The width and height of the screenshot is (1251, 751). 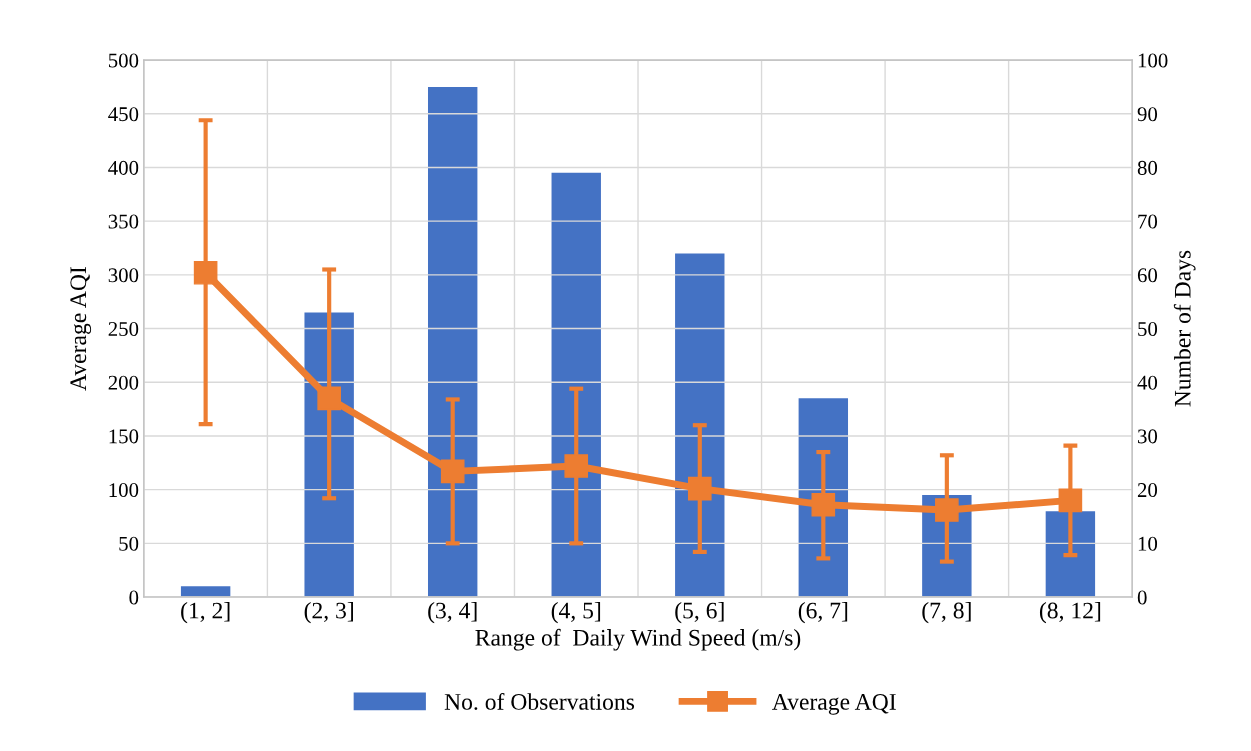 I want to click on y-tick-label: 50, so click(x=129, y=543).